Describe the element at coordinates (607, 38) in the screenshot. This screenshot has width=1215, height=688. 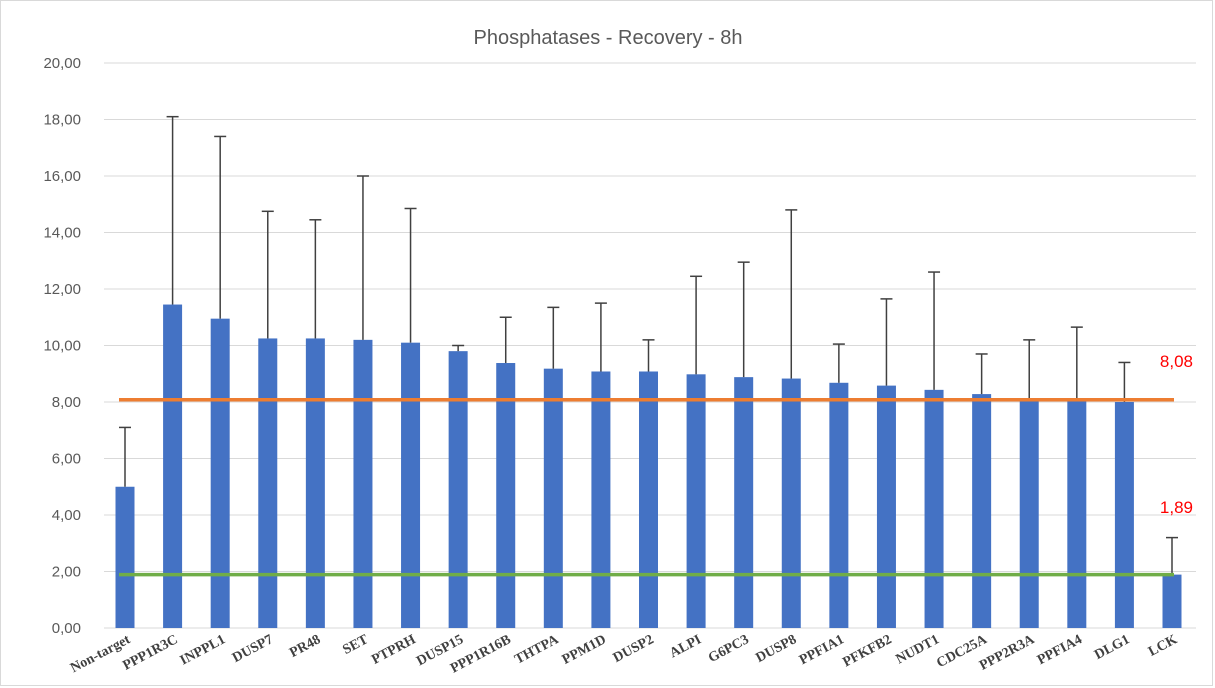
I see `chart-title: Phosphatases - Recovery - 8h` at that location.